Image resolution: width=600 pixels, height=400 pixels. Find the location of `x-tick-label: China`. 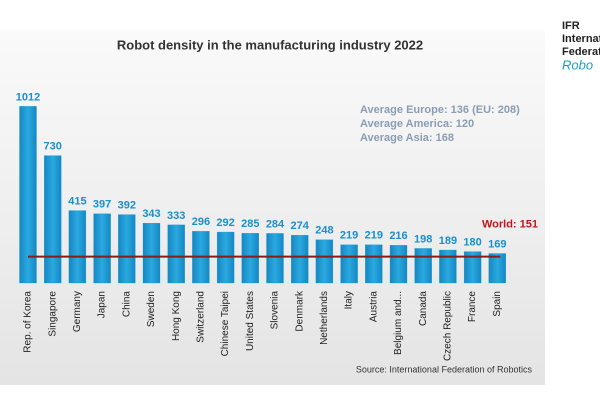

x-tick-label: China is located at coordinates (126, 304).